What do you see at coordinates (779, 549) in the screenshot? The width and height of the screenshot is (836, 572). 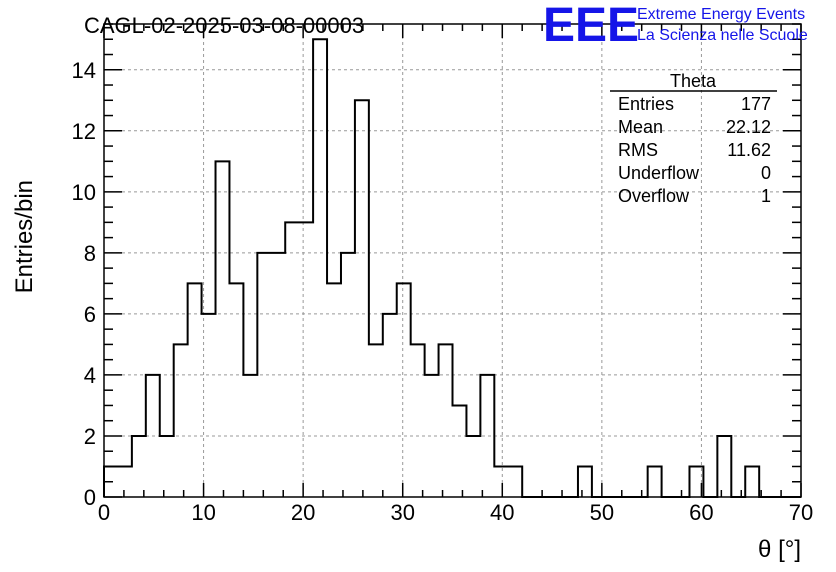 I see `x-axis-label: θ [°]` at bounding box center [779, 549].